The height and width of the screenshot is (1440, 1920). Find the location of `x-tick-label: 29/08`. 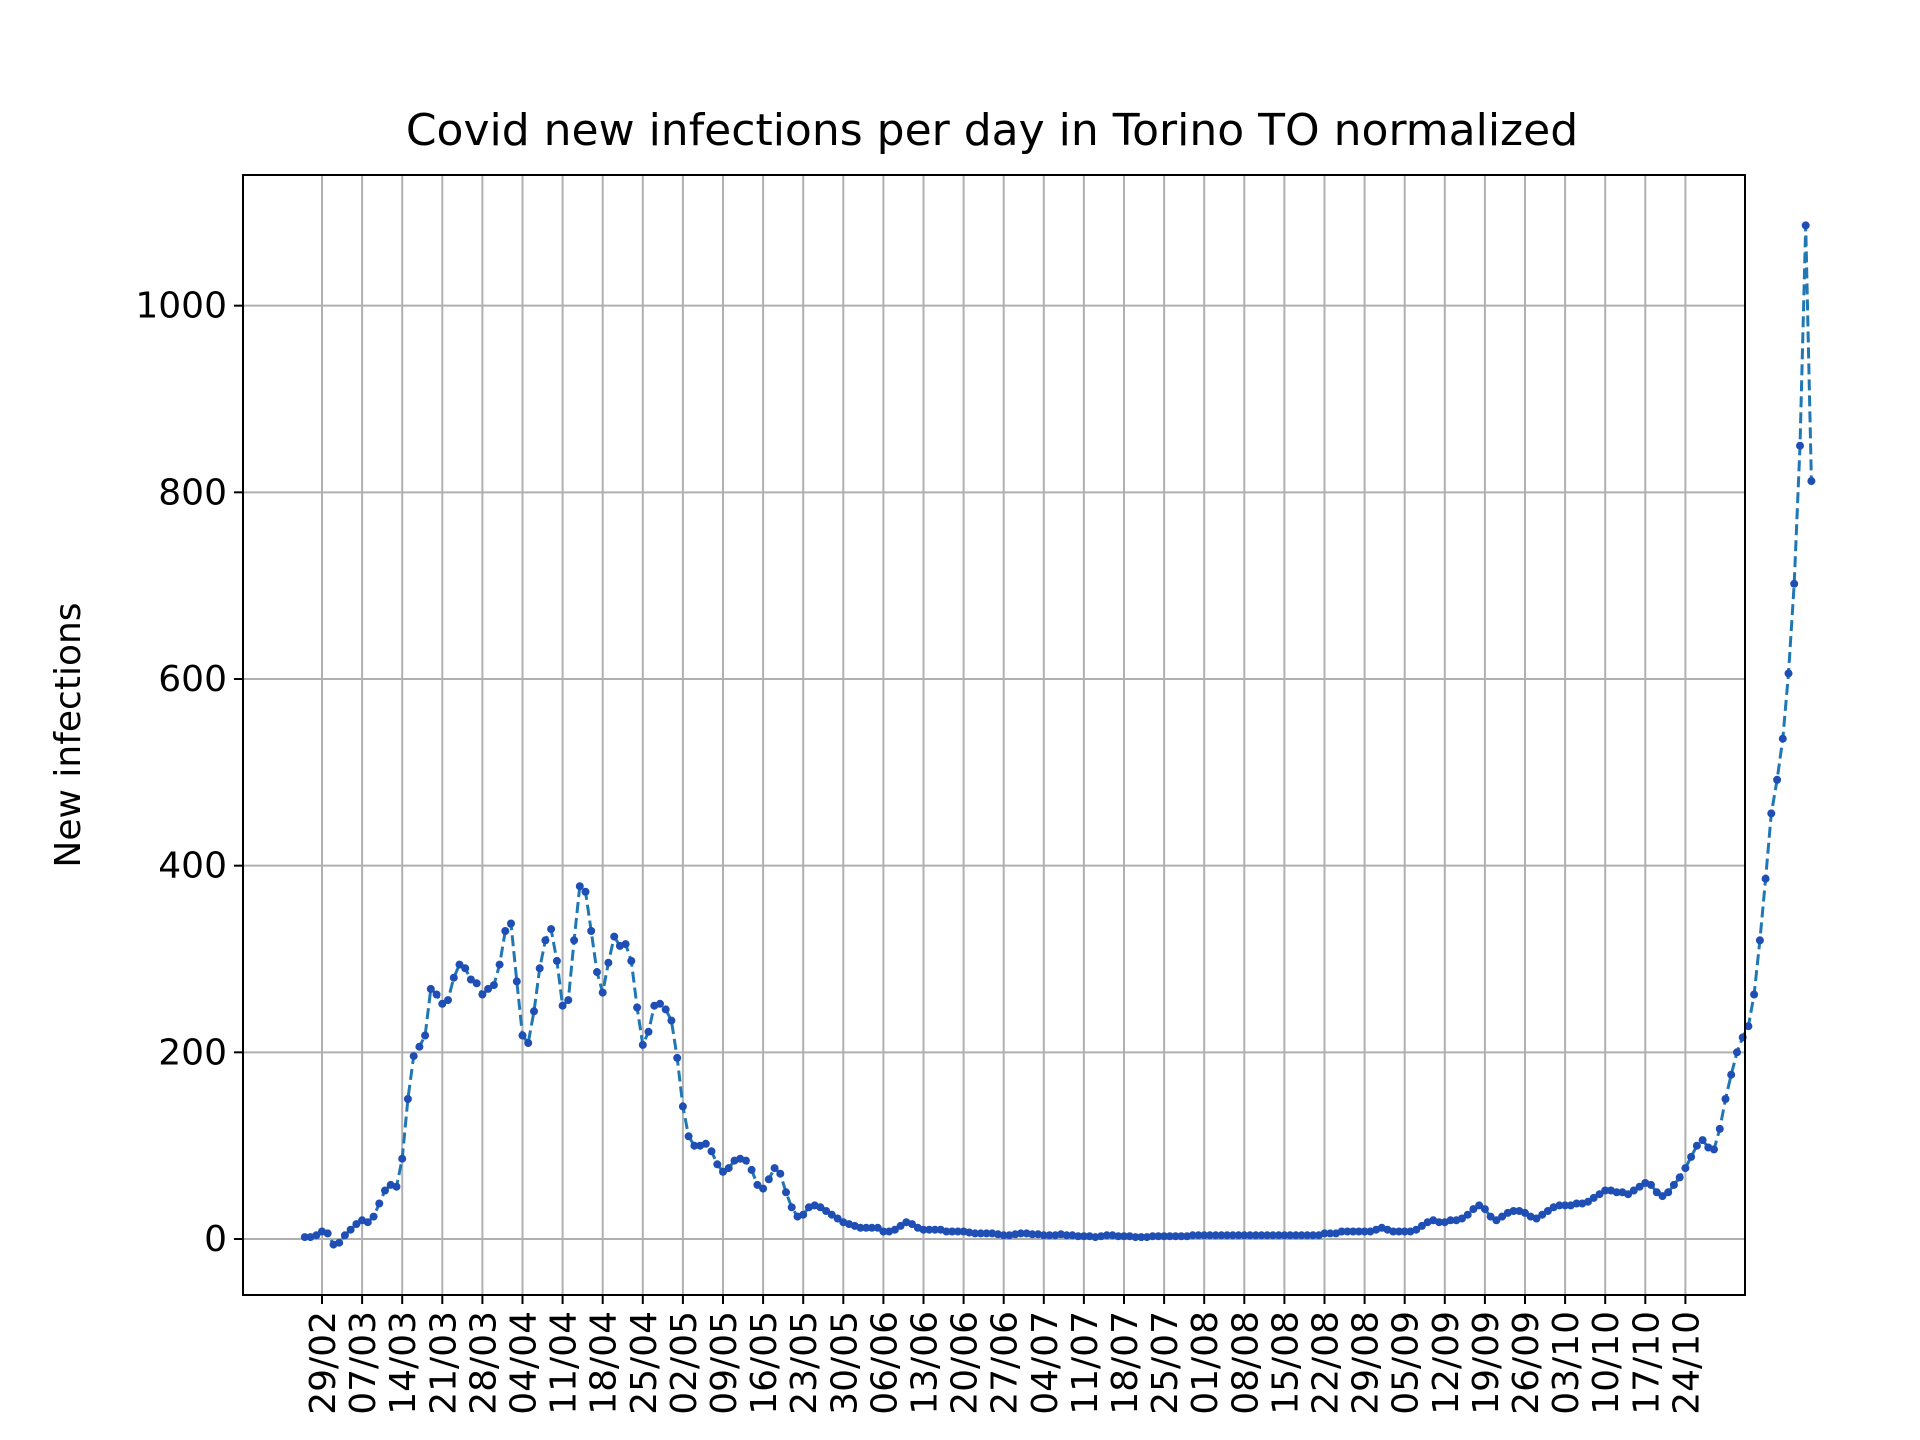

x-tick-label: 29/08 is located at coordinates (1366, 1363).